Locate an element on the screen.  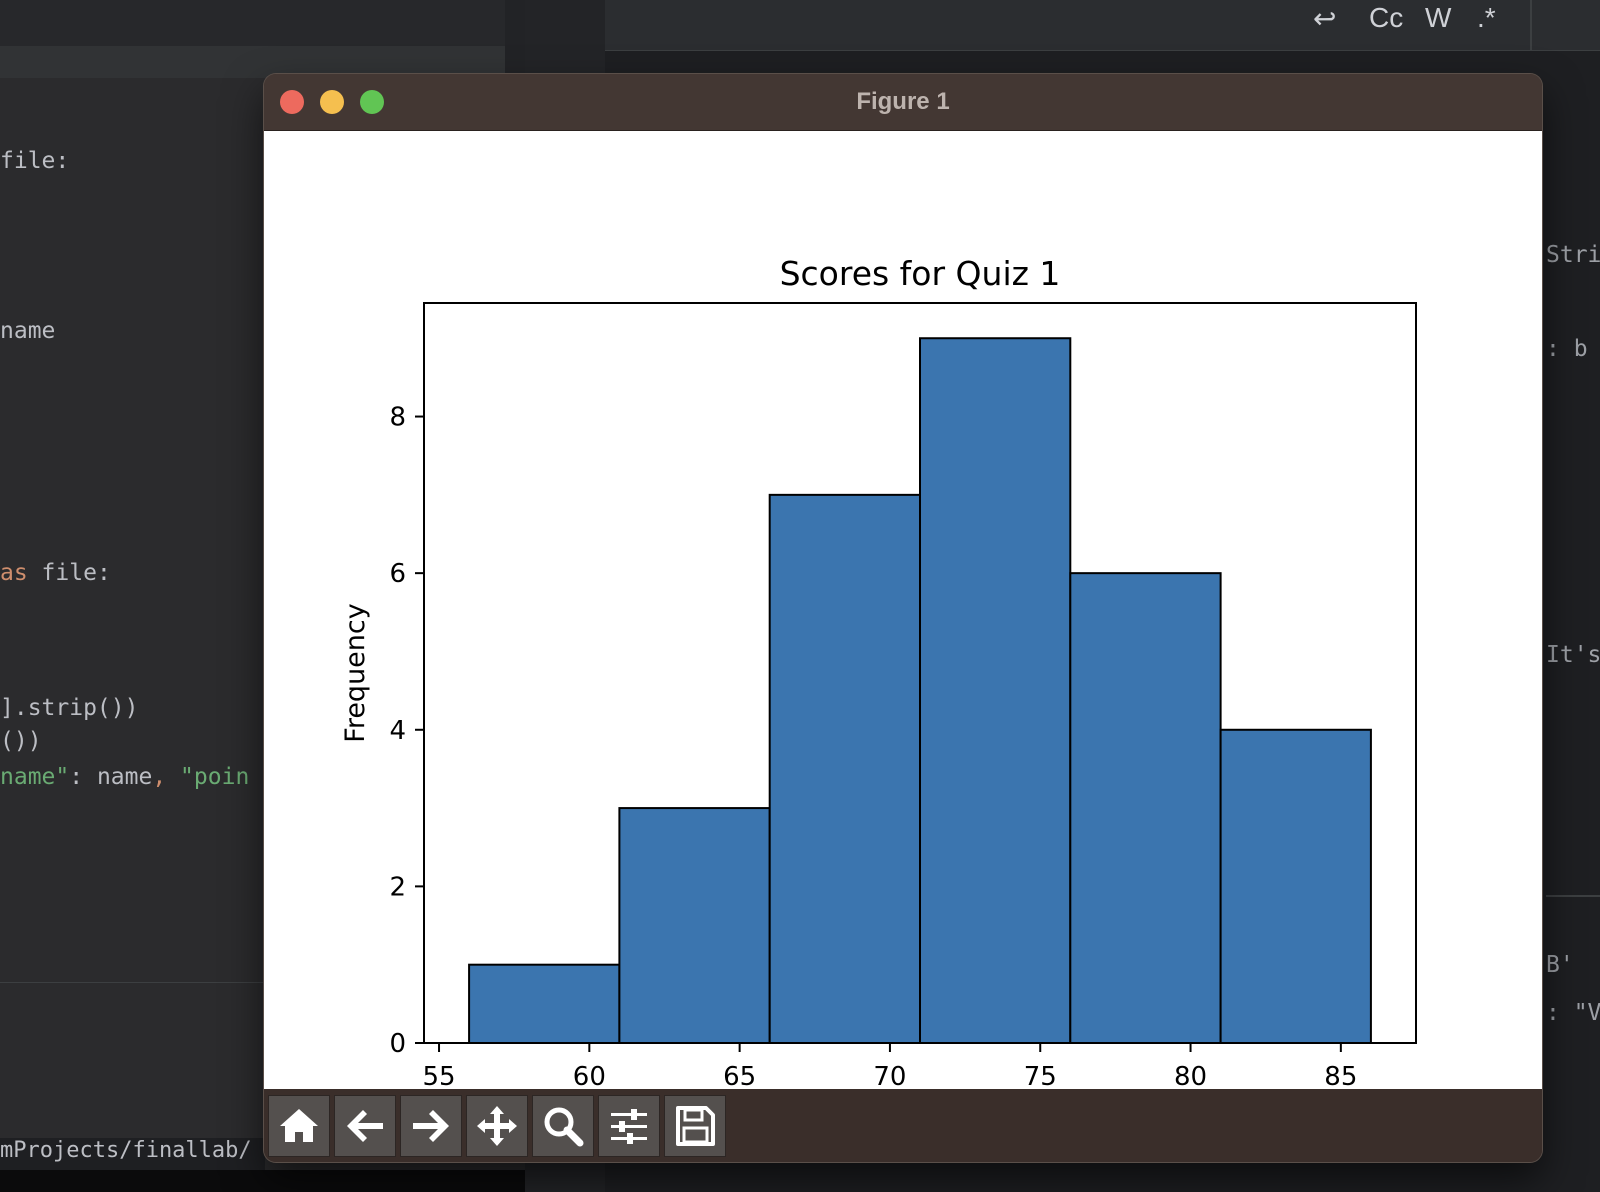
code-line: ].strip()) is located at coordinates (69, 708).